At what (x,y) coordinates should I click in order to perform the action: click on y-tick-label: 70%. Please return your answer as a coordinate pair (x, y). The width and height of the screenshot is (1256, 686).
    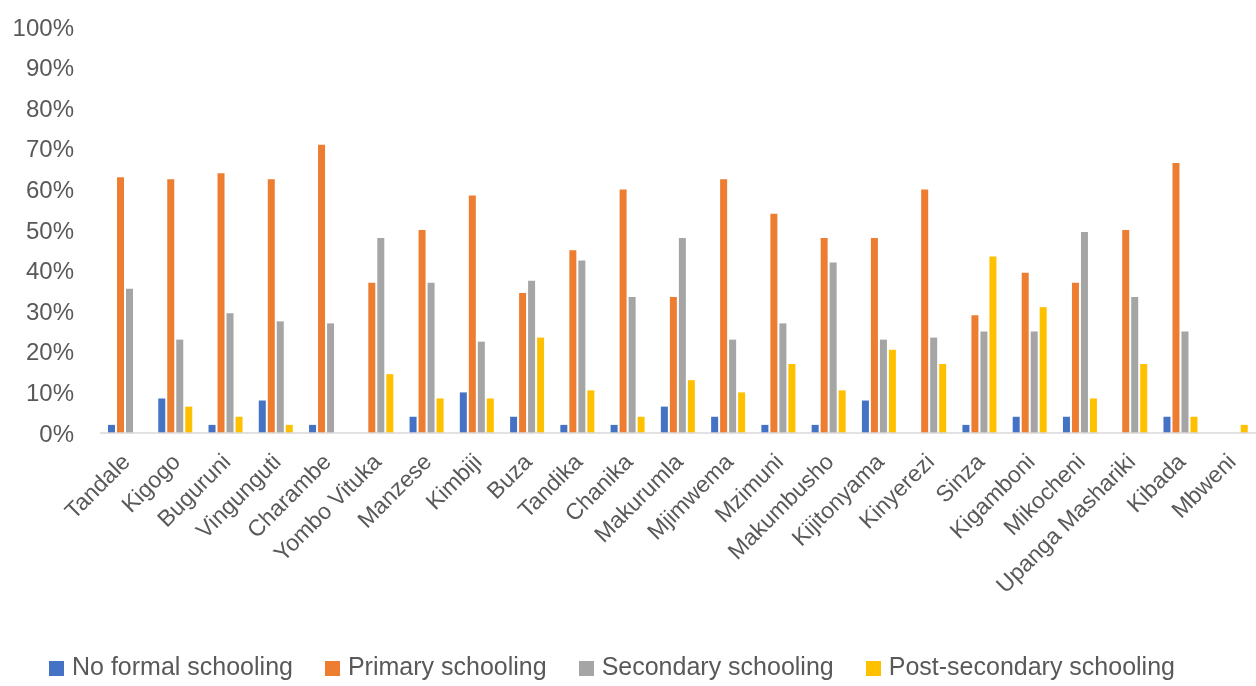
    Looking at the image, I should click on (49, 149).